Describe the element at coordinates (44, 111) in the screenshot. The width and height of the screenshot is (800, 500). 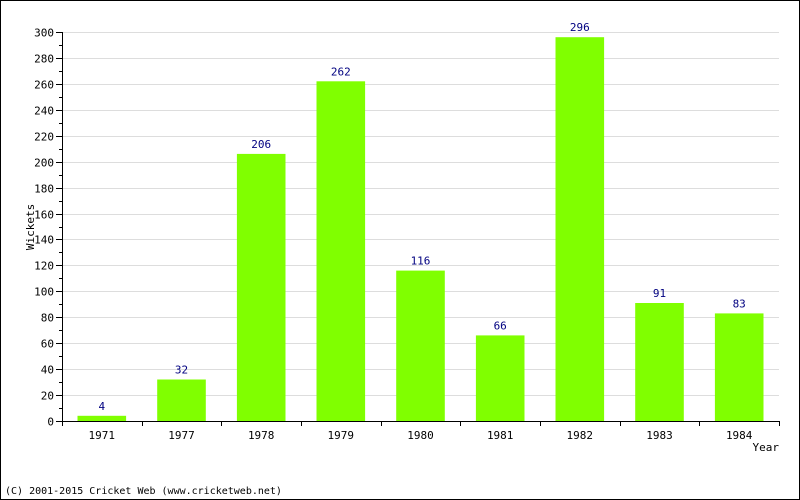
I see `y-tick-label: 240` at that location.